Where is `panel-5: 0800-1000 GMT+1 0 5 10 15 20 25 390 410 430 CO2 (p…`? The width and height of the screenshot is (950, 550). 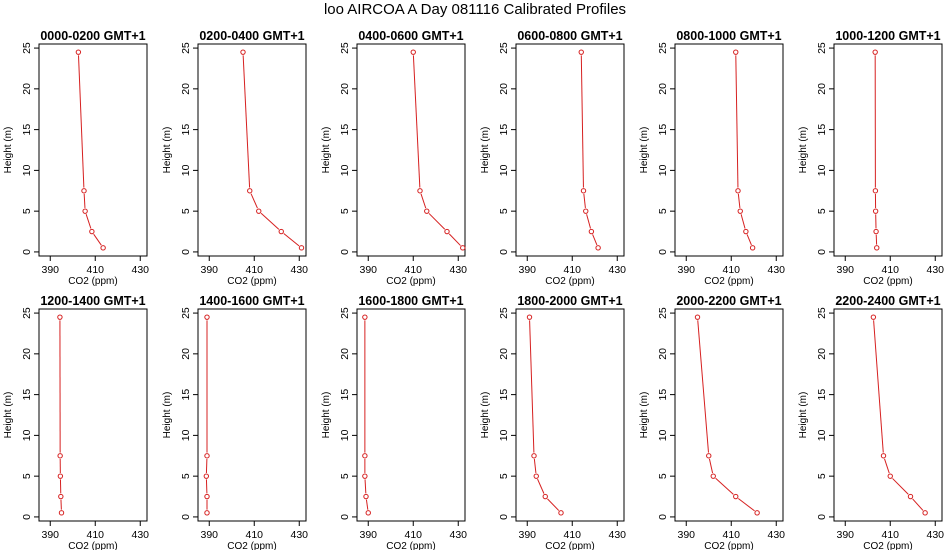
panel-5: 0800-1000 GMT+1 0 5 10 15 20 25 390 410 430 CO2 (p… is located at coordinates (712, 158).